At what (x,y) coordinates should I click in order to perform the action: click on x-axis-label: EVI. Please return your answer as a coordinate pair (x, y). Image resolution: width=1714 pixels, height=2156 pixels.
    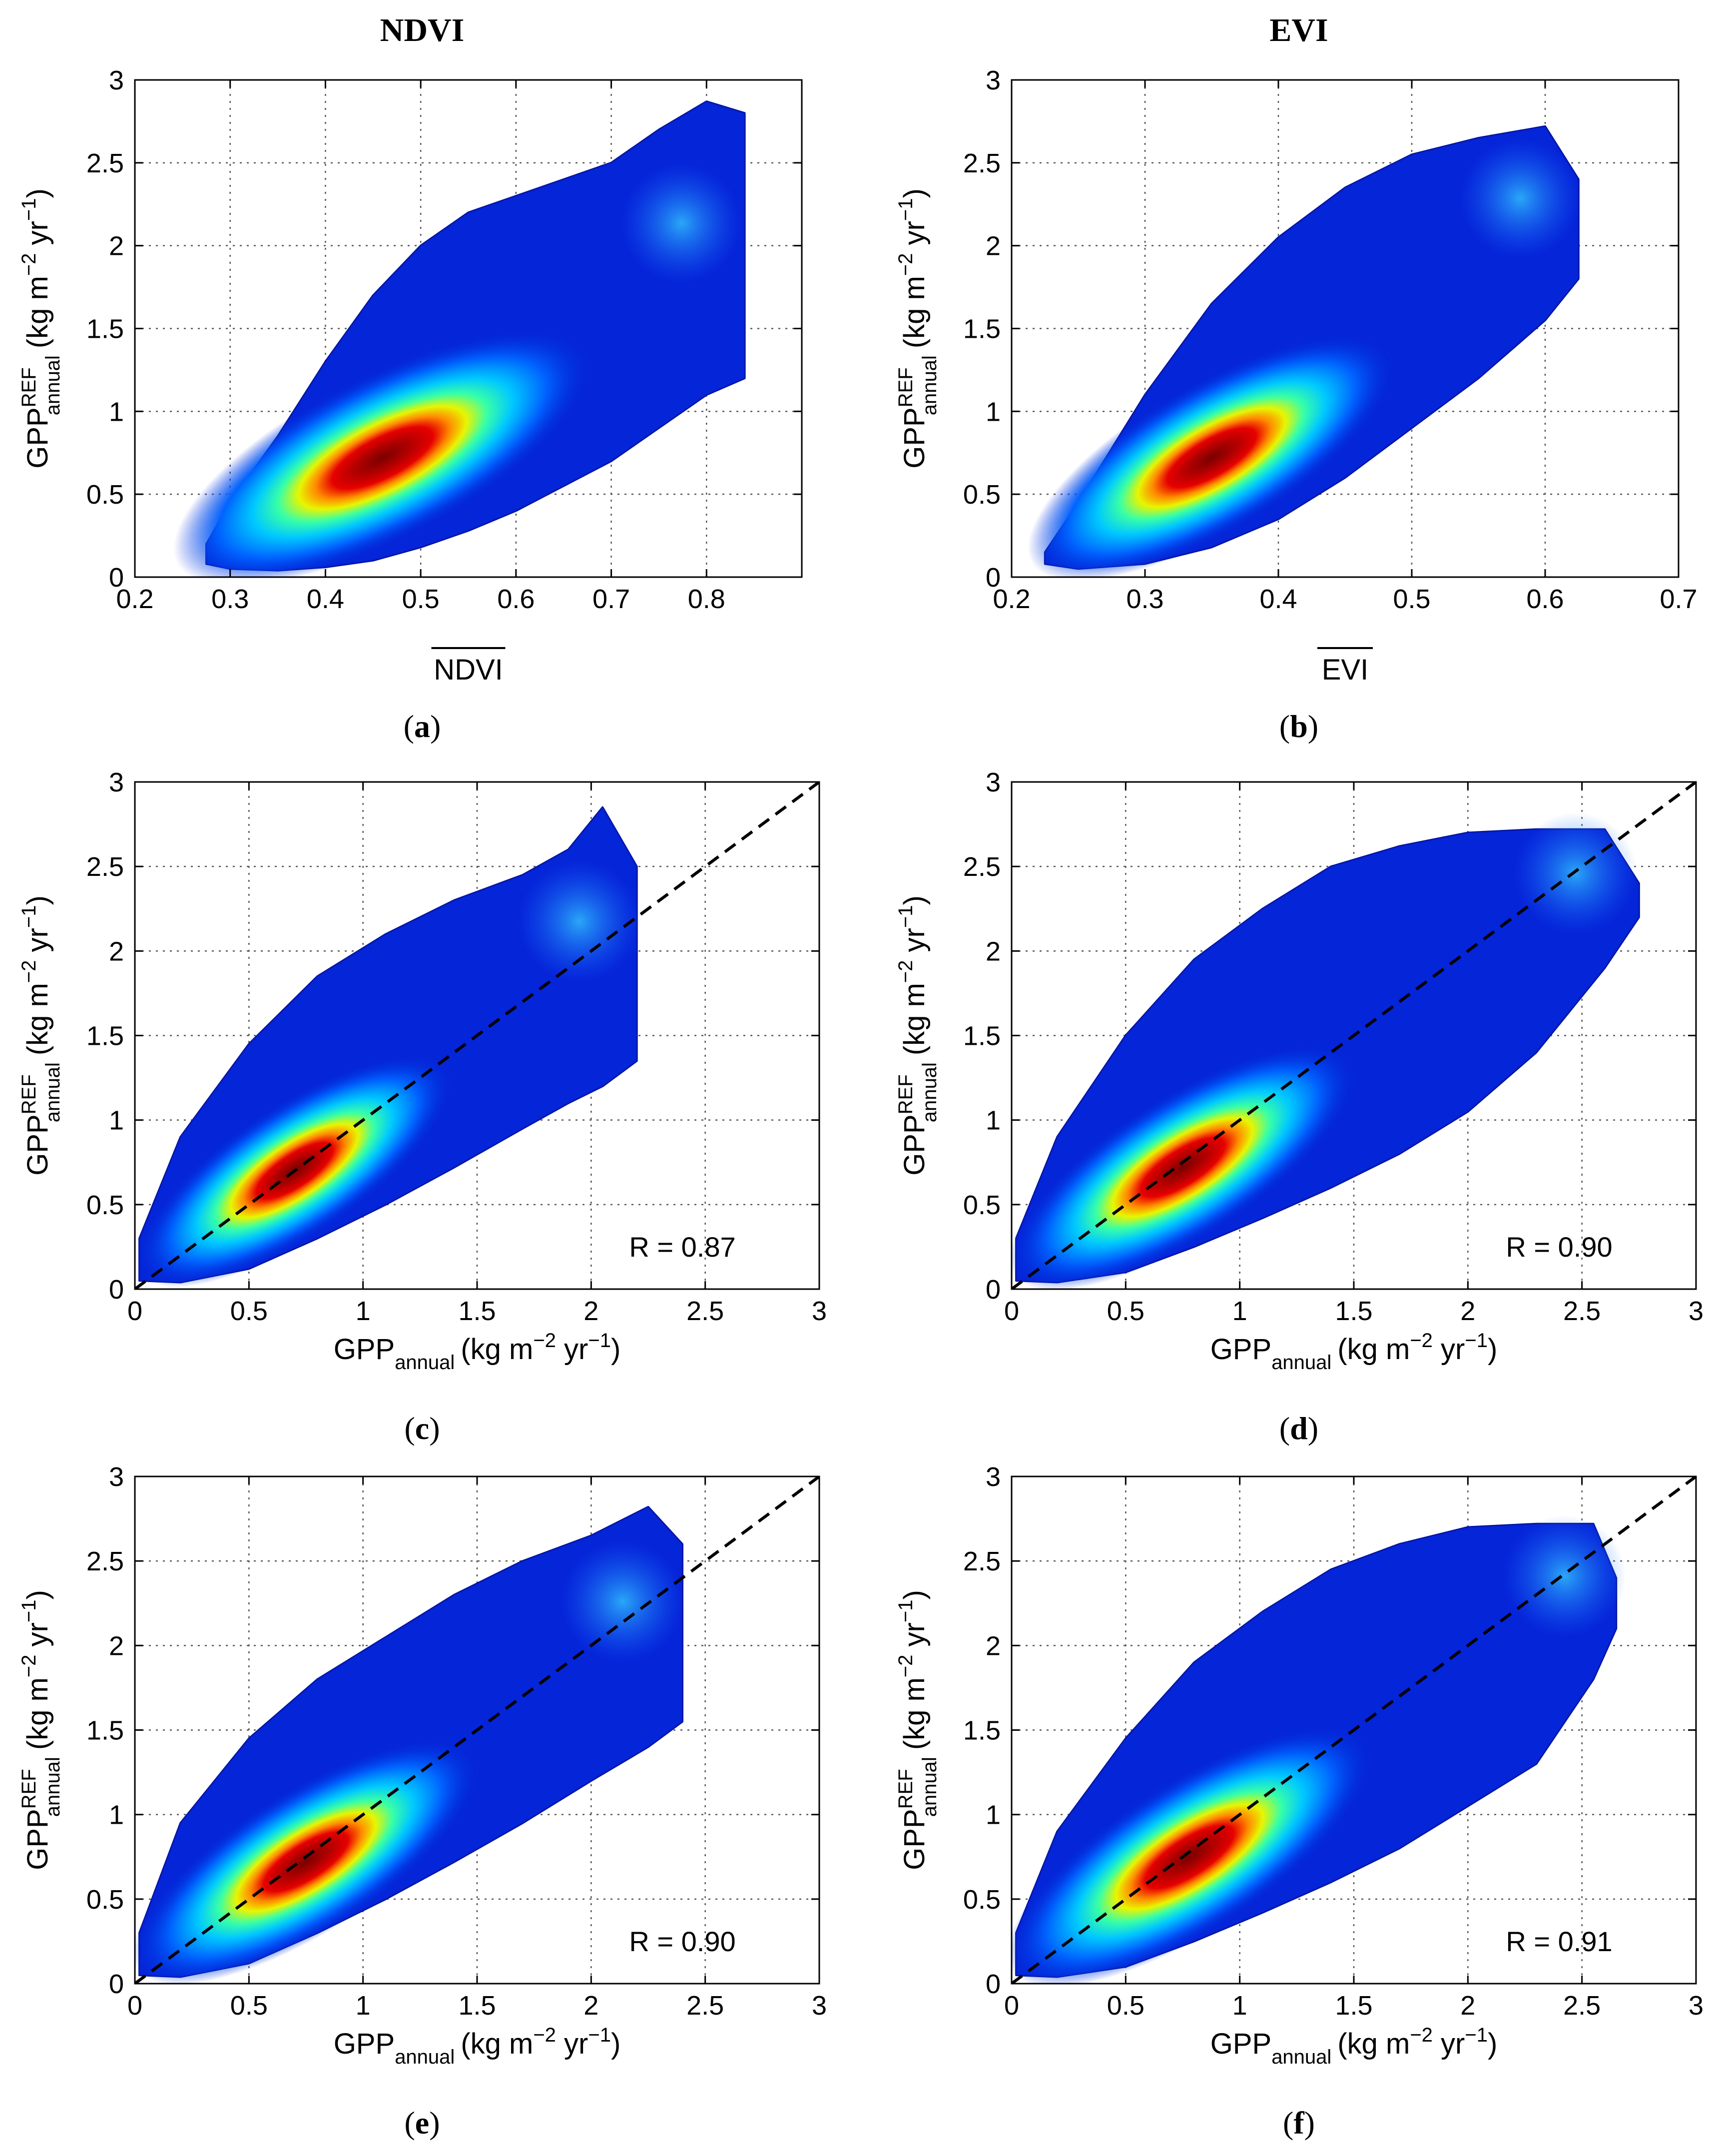
    Looking at the image, I should click on (1345, 670).